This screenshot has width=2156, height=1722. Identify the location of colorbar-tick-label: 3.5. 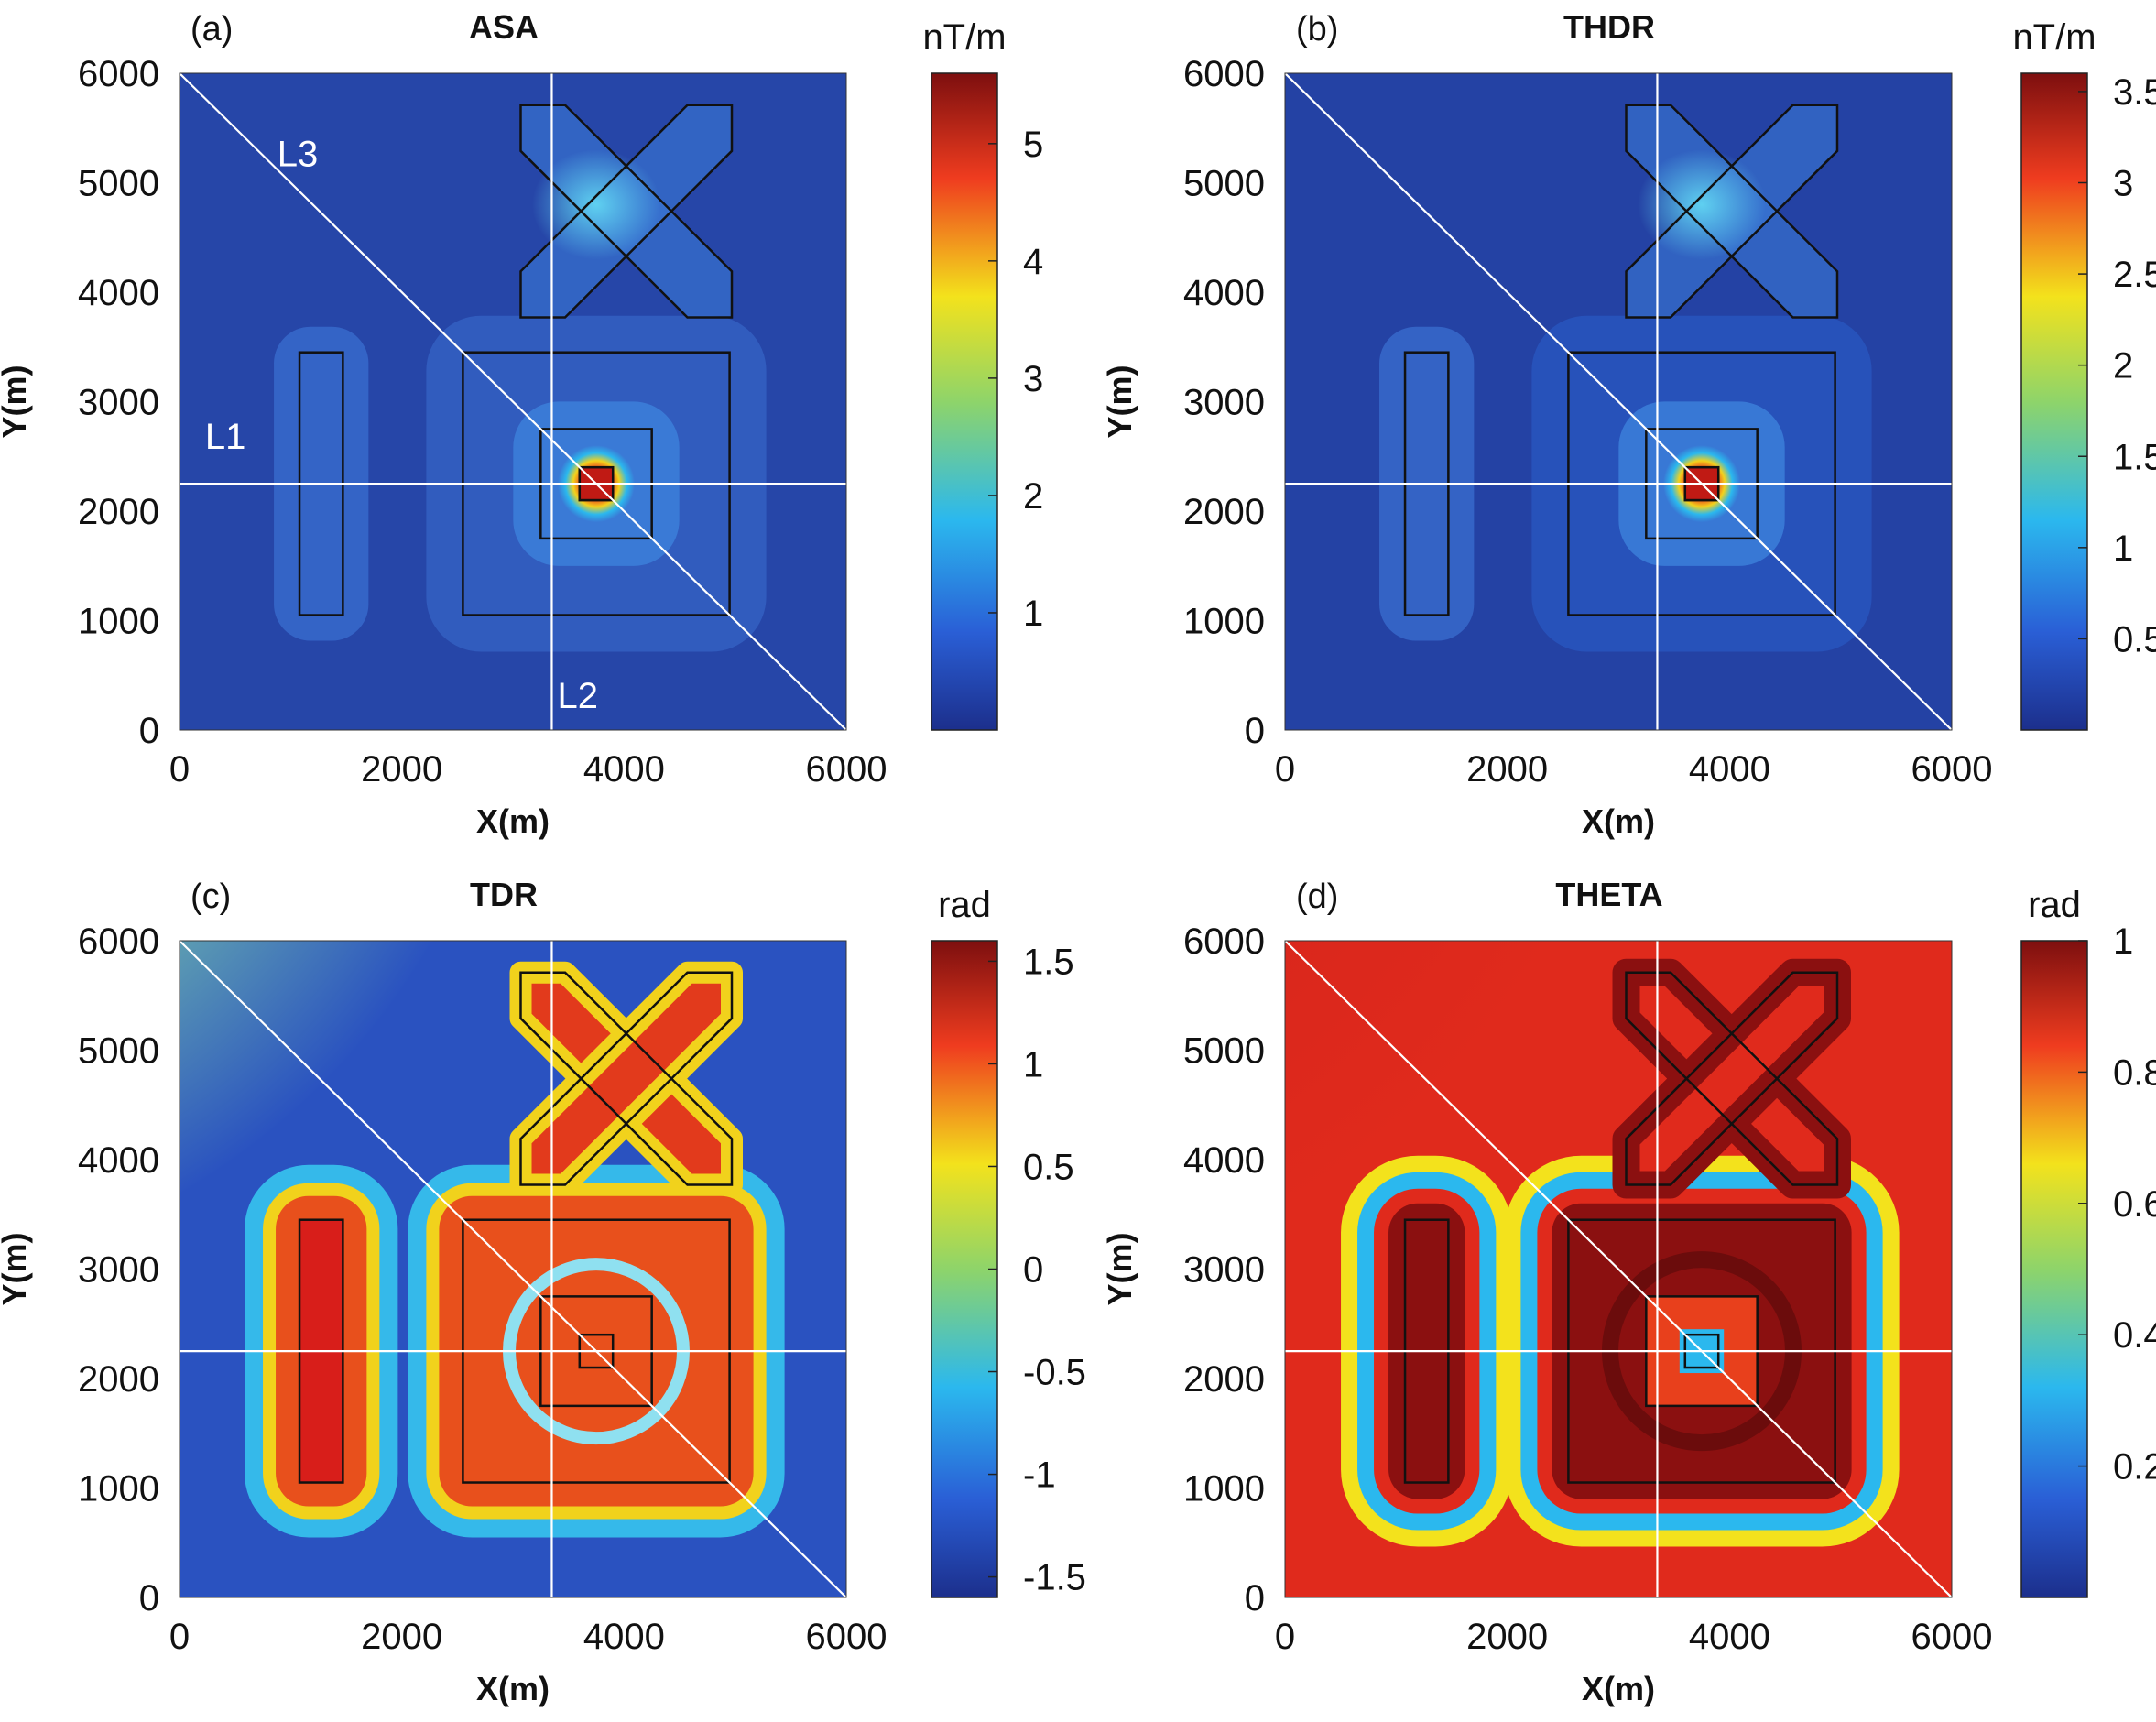
(2134, 92).